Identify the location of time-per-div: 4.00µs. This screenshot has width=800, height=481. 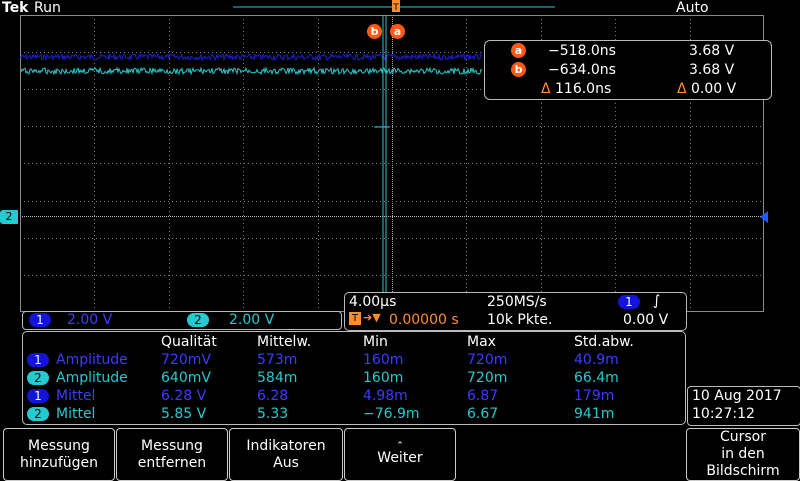
(373, 302).